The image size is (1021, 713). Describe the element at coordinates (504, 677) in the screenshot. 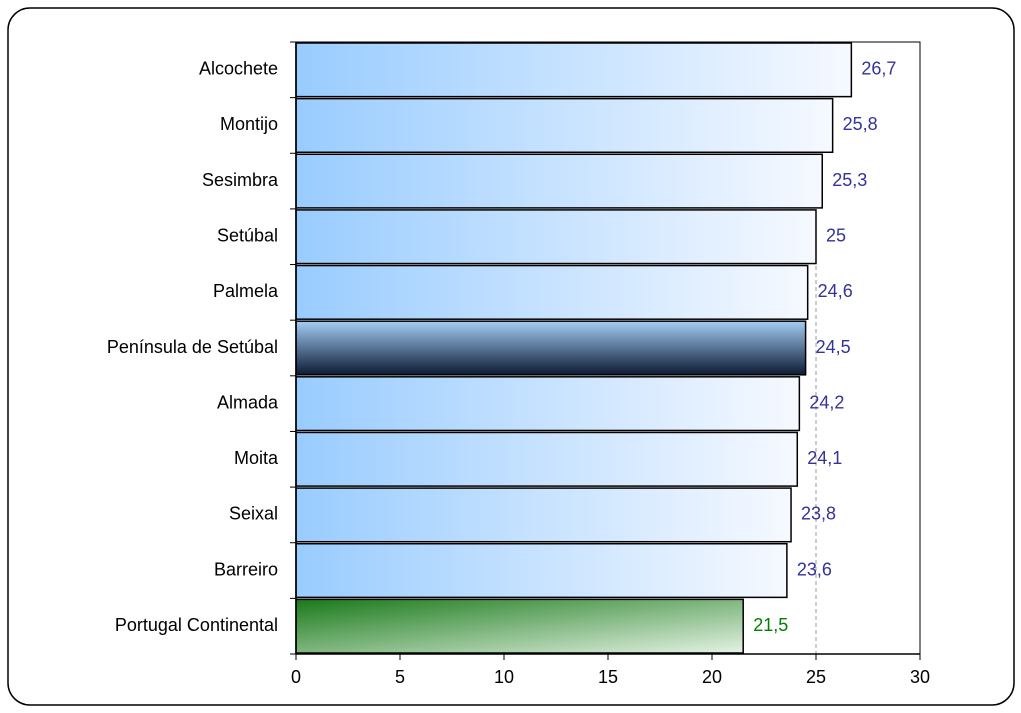

I see `x-tick-label: 10` at that location.